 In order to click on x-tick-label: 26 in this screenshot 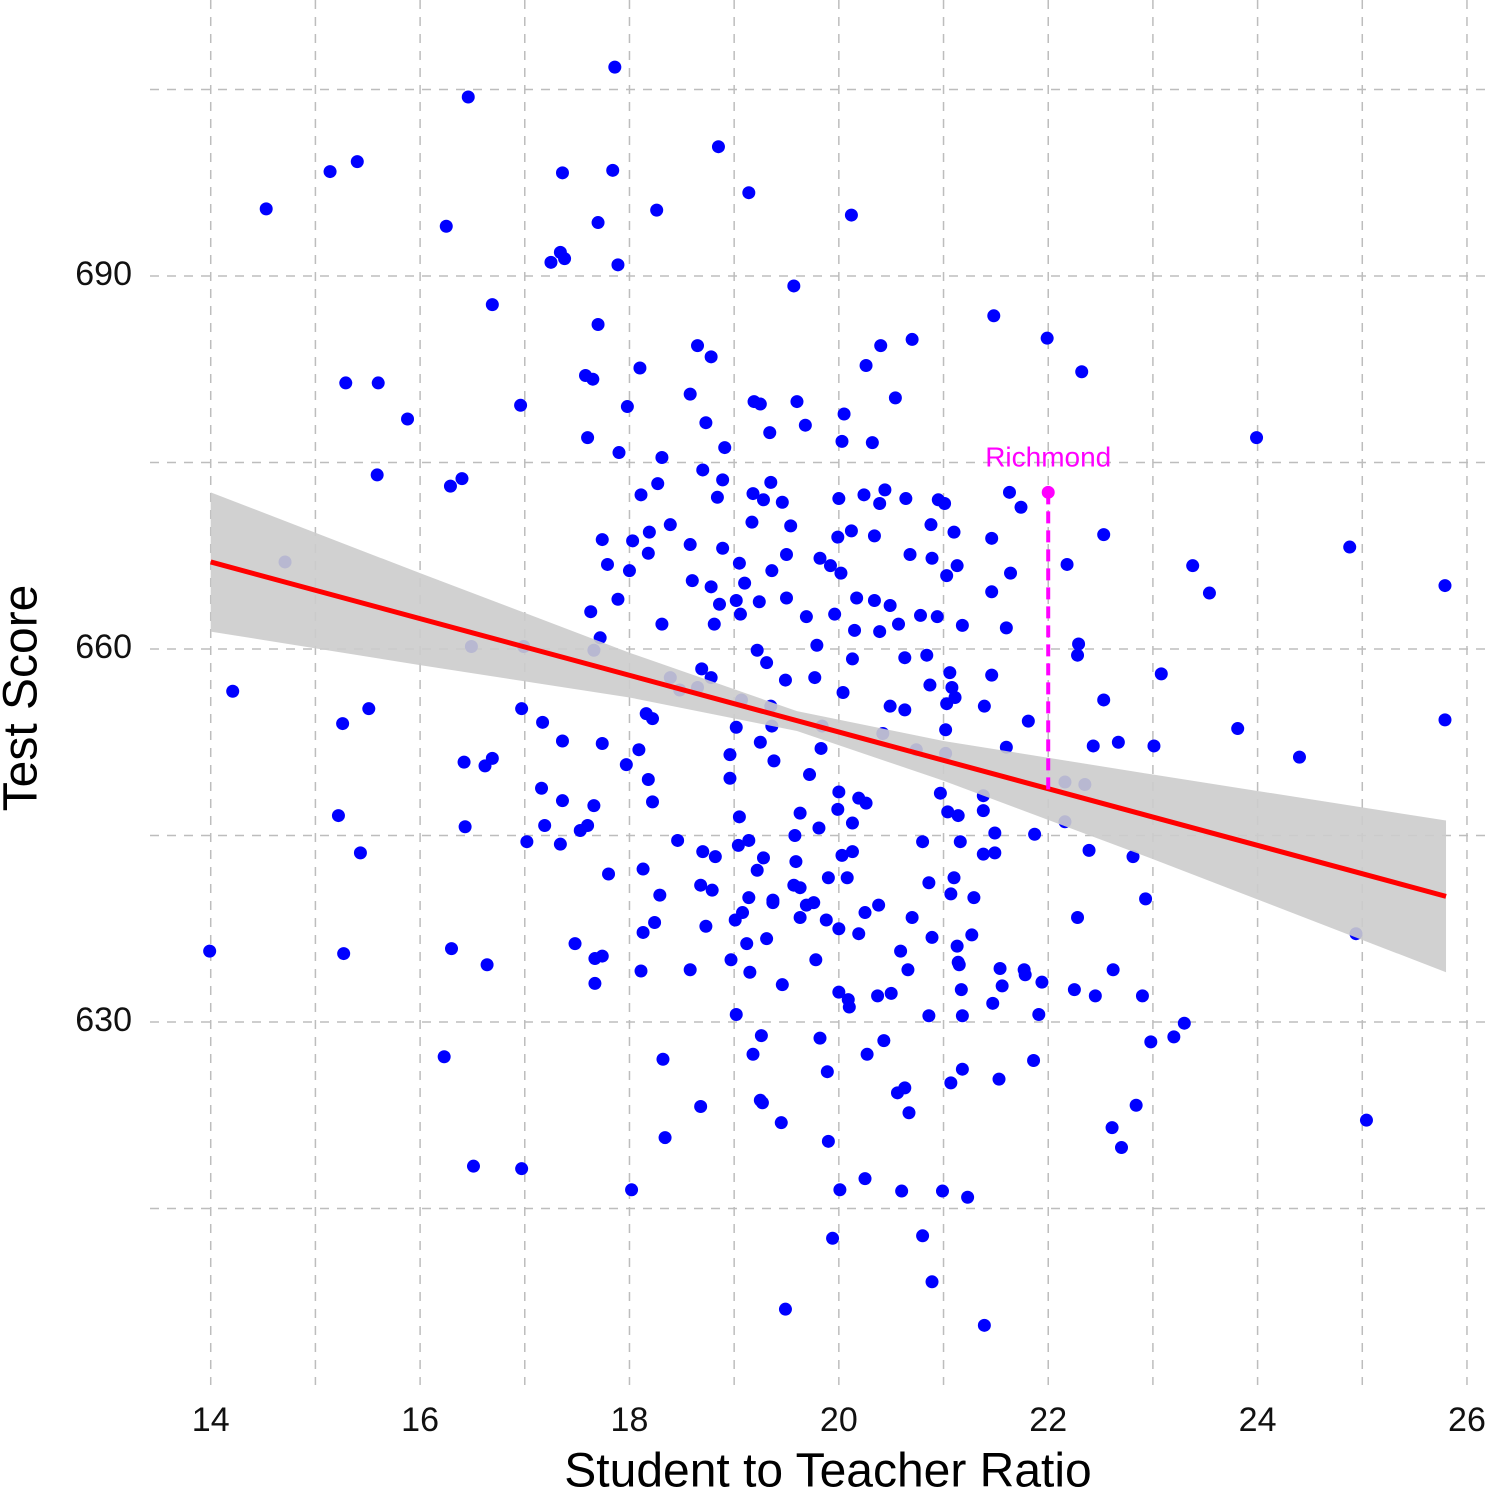, I will do `click(1467, 1420)`.